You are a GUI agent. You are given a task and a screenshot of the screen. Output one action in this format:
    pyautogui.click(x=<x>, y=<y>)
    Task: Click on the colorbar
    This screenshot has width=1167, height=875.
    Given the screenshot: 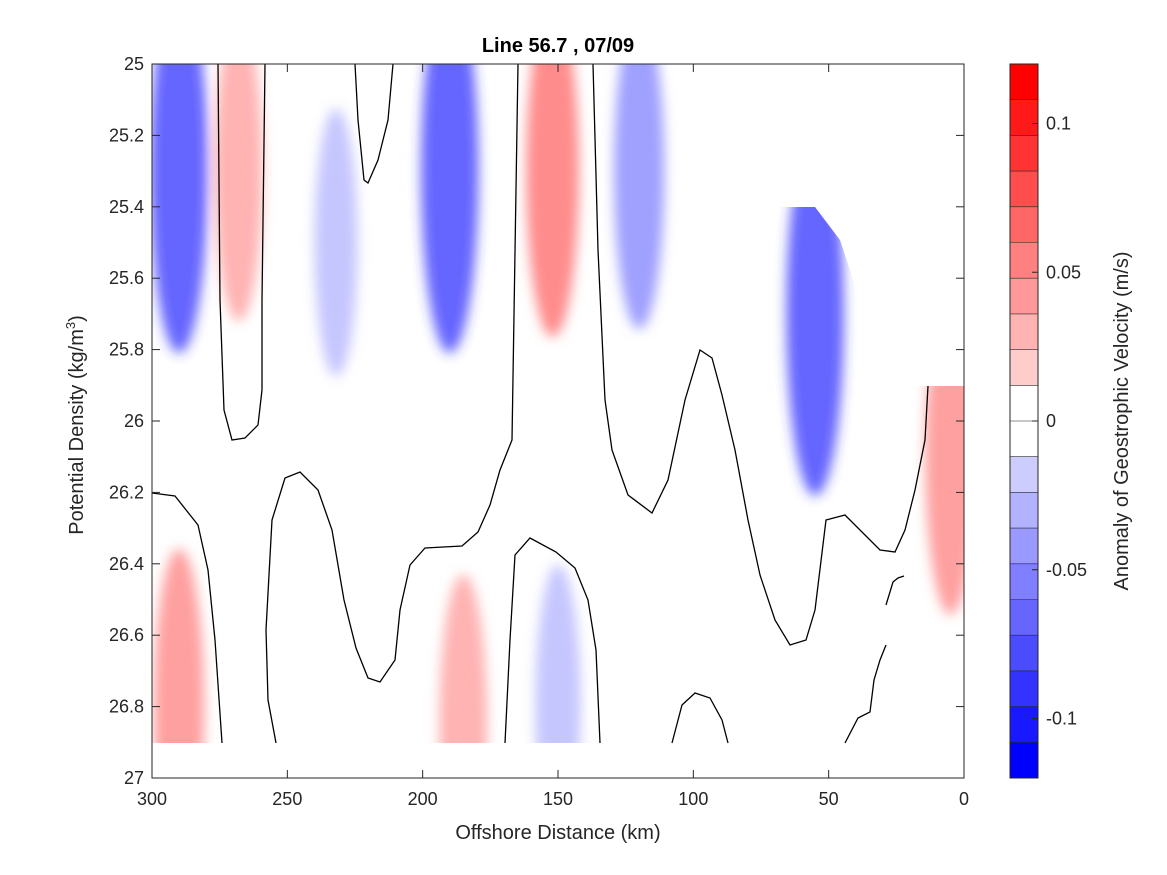 What is the action you would take?
    pyautogui.click(x=1024, y=421)
    